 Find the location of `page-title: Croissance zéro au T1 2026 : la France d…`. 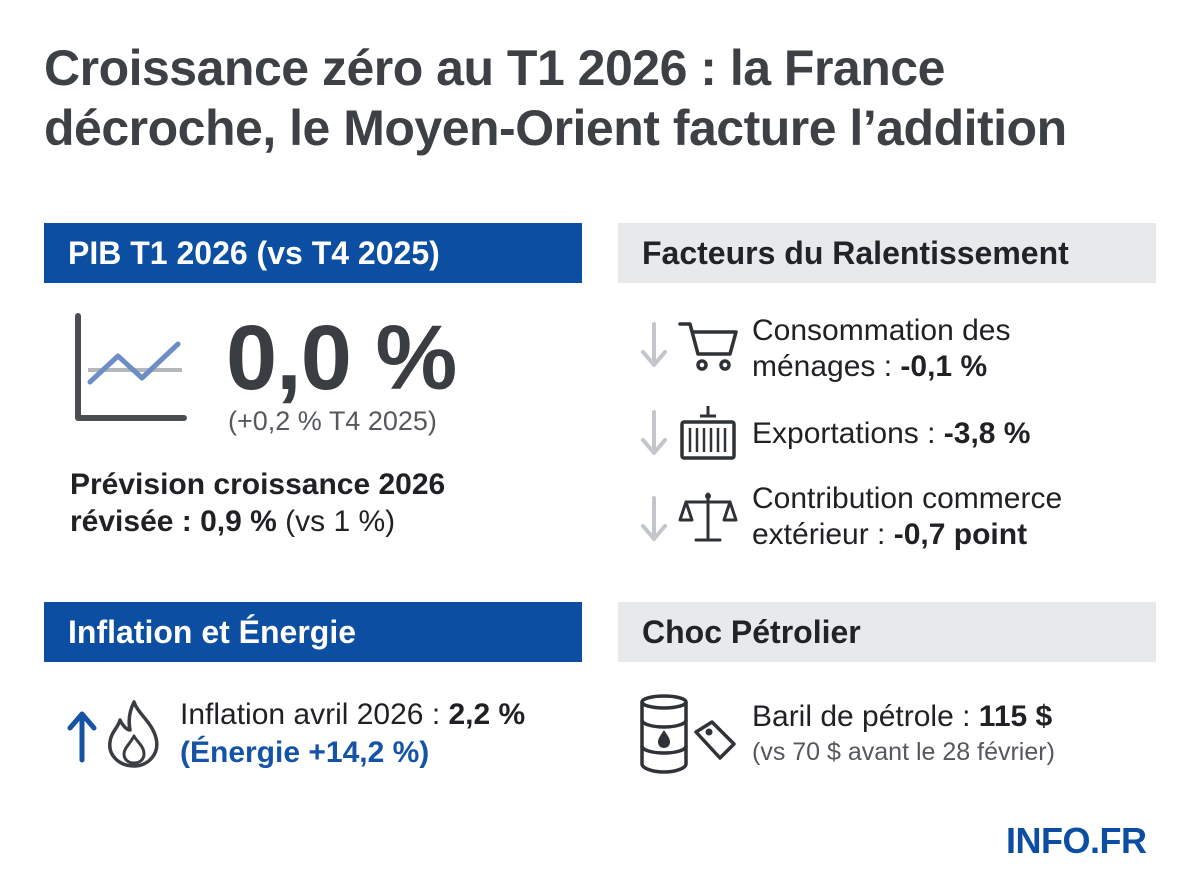

page-title: Croissance zéro au T1 2026 : la France d… is located at coordinates (609, 98).